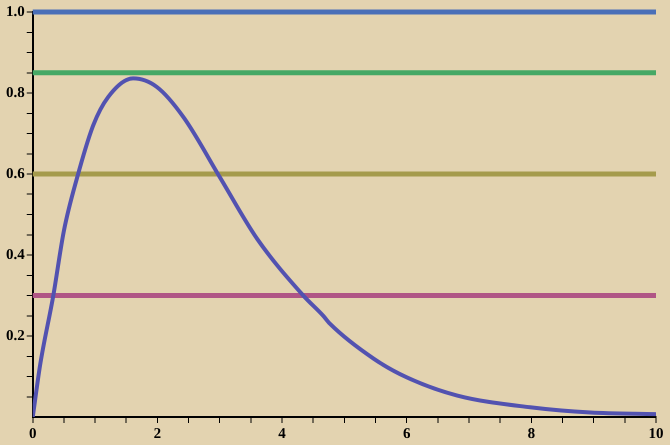 Image resolution: width=670 pixels, height=445 pixels. Describe the element at coordinates (158, 434) in the screenshot. I see `x-tick-label: 2` at that location.